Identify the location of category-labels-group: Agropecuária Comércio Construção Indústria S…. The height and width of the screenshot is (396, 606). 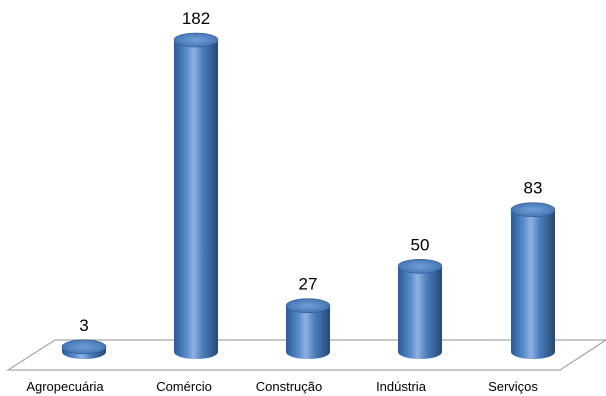
(282, 386).